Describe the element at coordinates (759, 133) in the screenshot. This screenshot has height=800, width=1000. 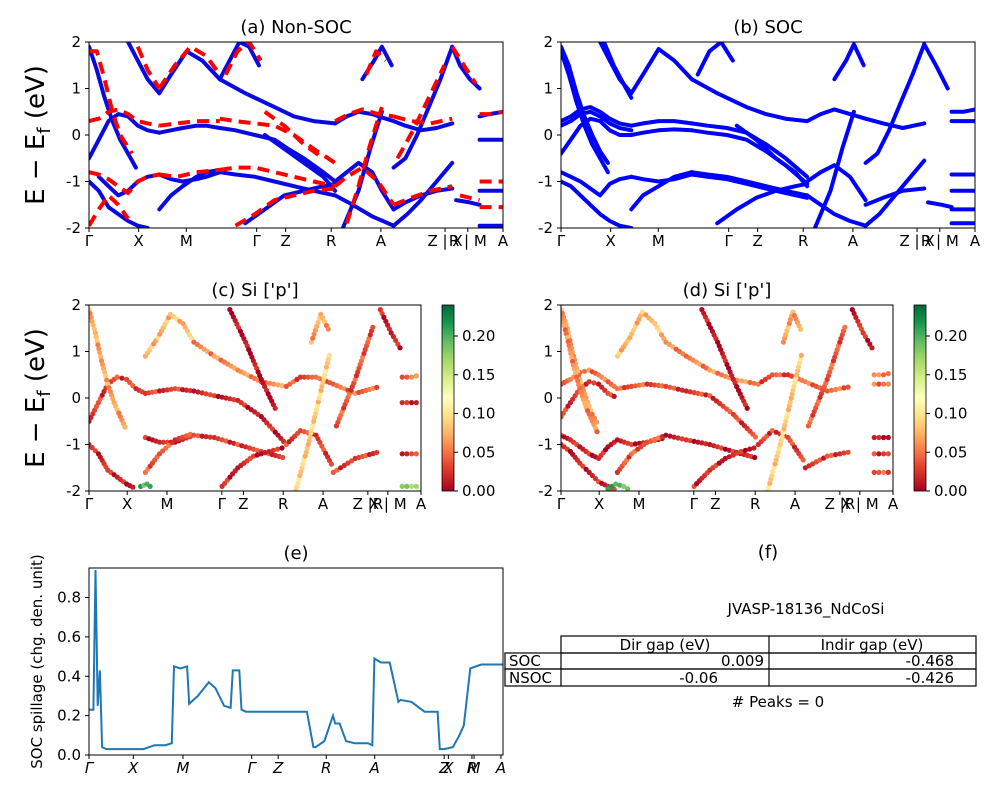
I see `panel-b-soc-bands: (b) SOC -2 -1 0 1 2 Γ X M Γ Z R A Z | XR | M A` at that location.